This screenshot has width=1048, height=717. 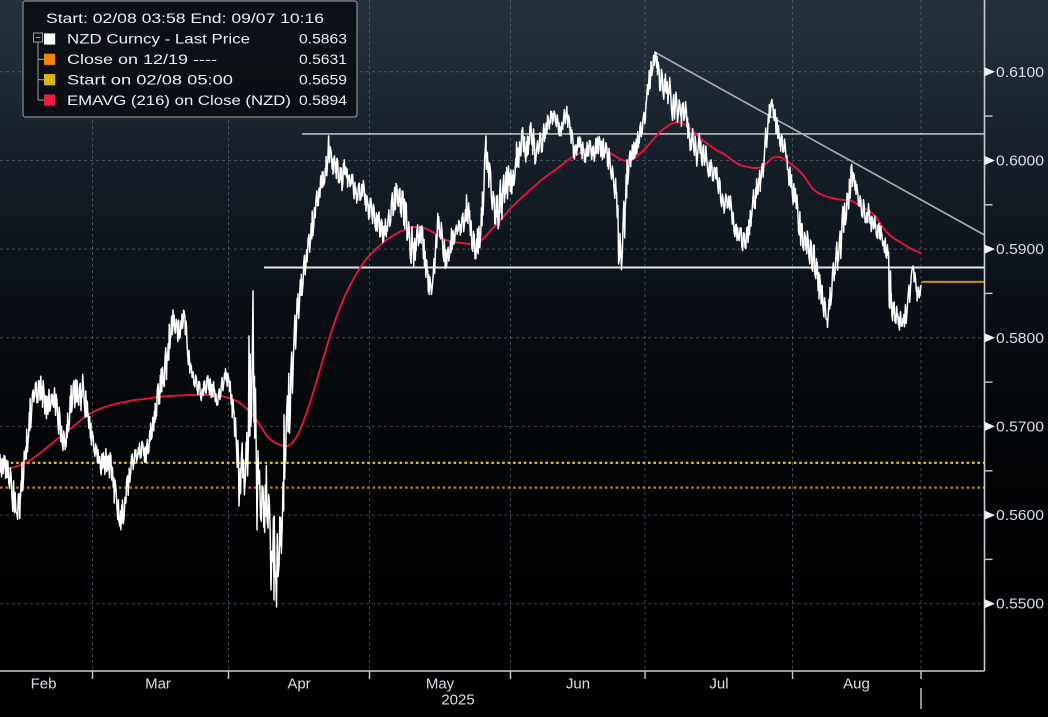 I want to click on svg-text: Mar, so click(x=158, y=684).